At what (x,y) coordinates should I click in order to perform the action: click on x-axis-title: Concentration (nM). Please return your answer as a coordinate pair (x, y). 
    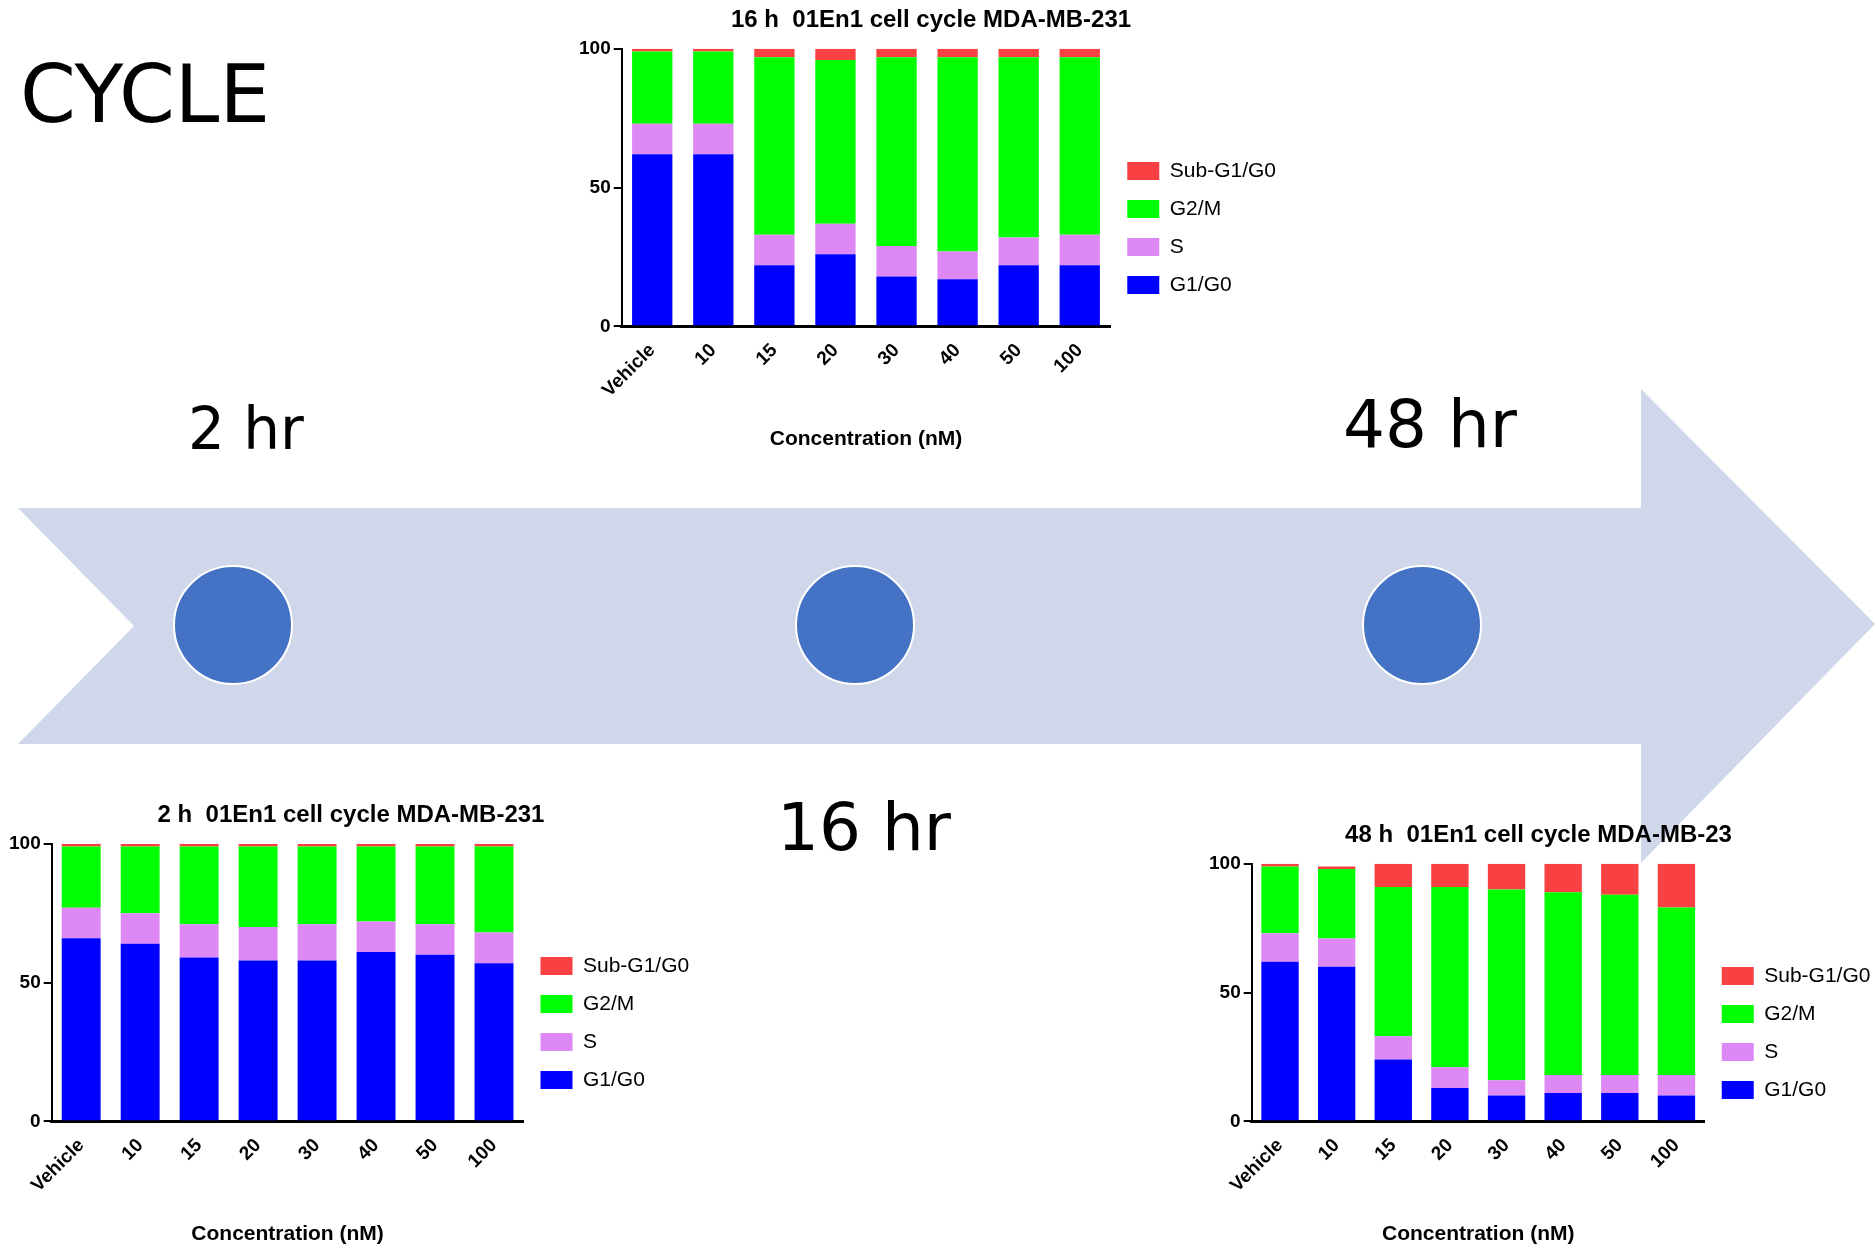
    Looking at the image, I should click on (866, 438).